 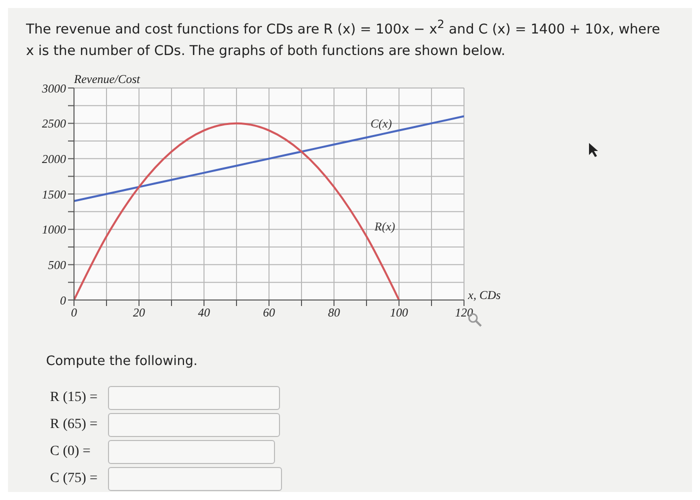 What do you see at coordinates (269, 313) in the screenshot?
I see `x-tick-label: 60` at bounding box center [269, 313].